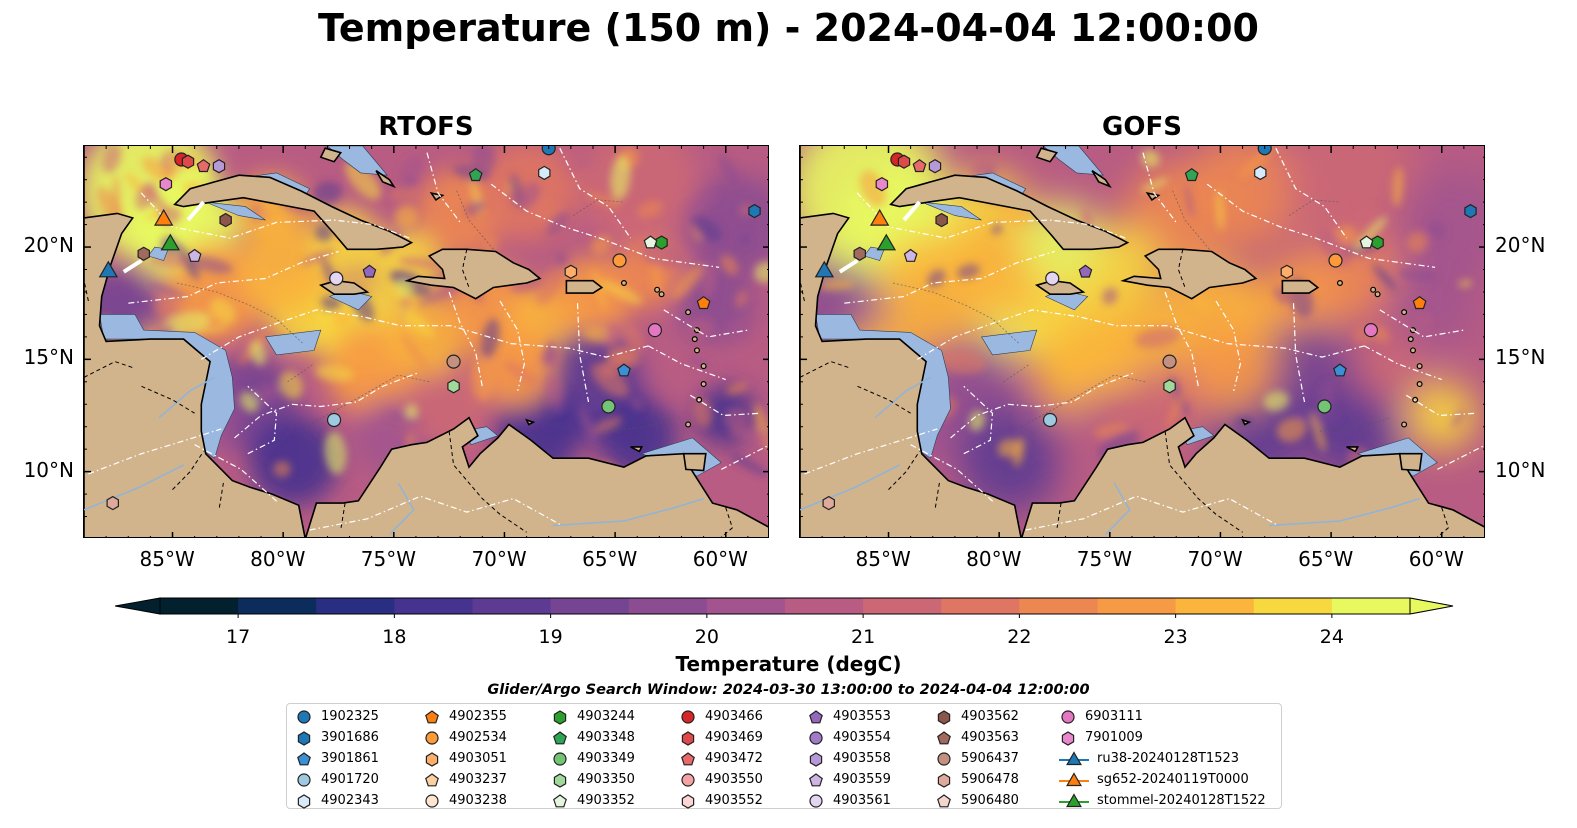  What do you see at coordinates (849, 716) in the screenshot?
I see `legend-item: 4903553` at bounding box center [849, 716].